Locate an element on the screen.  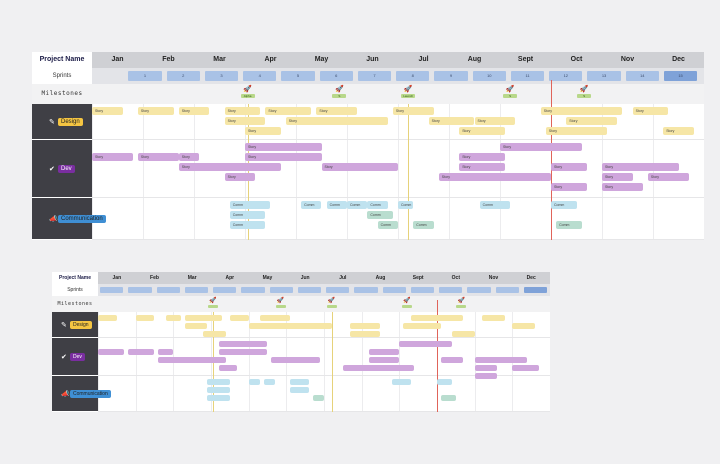
month-header-nov: Nov is located at coordinates (493, 278).